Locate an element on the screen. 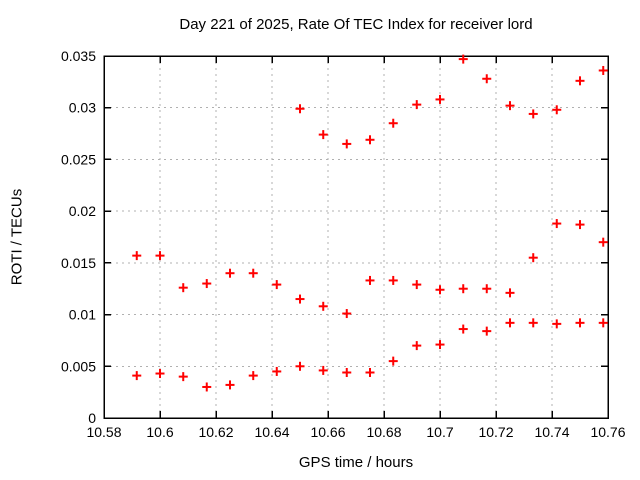  x-tick-label: 10.64 is located at coordinates (271, 432).